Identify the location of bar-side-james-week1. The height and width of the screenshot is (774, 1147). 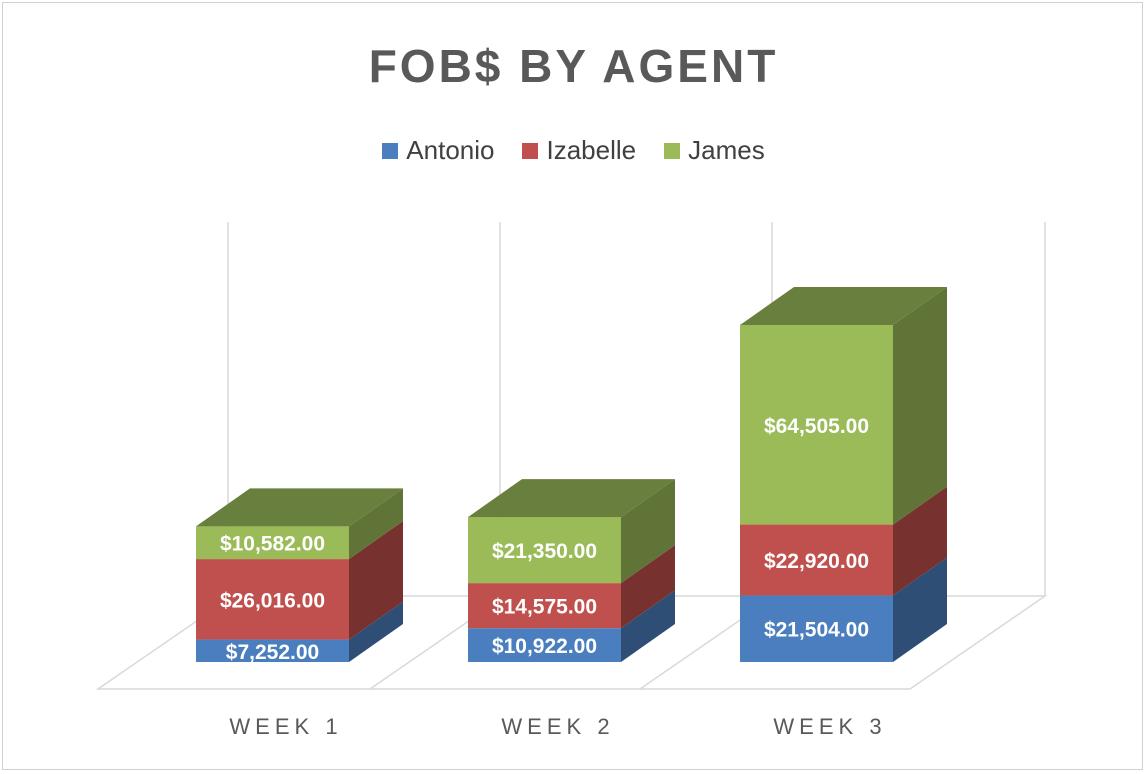
(376, 524).